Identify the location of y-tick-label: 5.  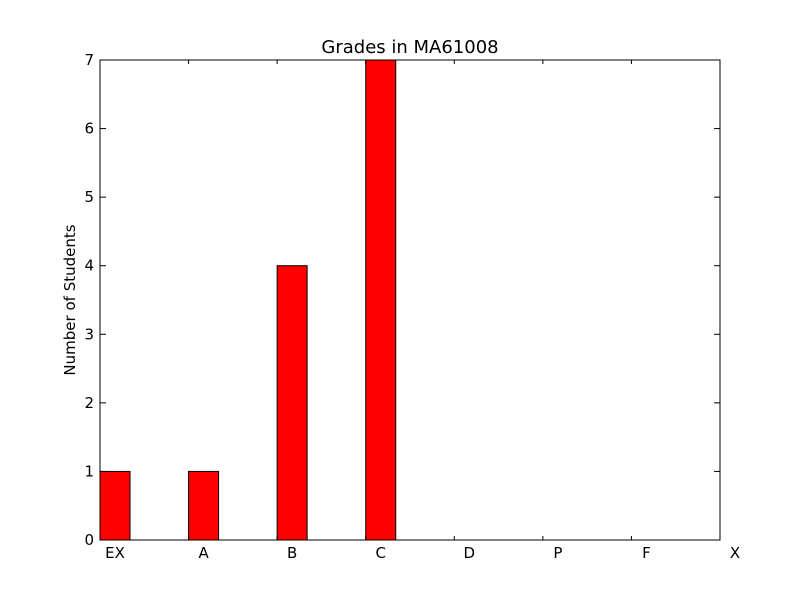
(89, 197).